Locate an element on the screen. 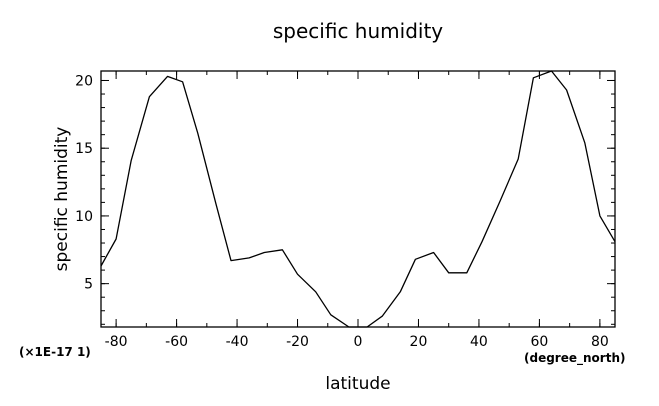 The height and width of the screenshot is (406, 659). y-tick-label: 15 is located at coordinates (84, 149).